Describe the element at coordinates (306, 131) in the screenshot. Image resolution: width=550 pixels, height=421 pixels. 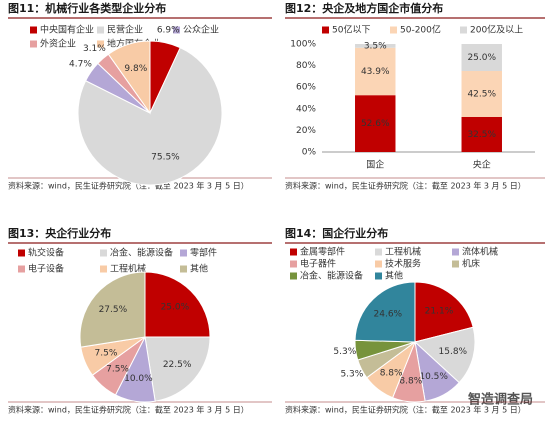
I see `y-tick-label: 20%` at that location.